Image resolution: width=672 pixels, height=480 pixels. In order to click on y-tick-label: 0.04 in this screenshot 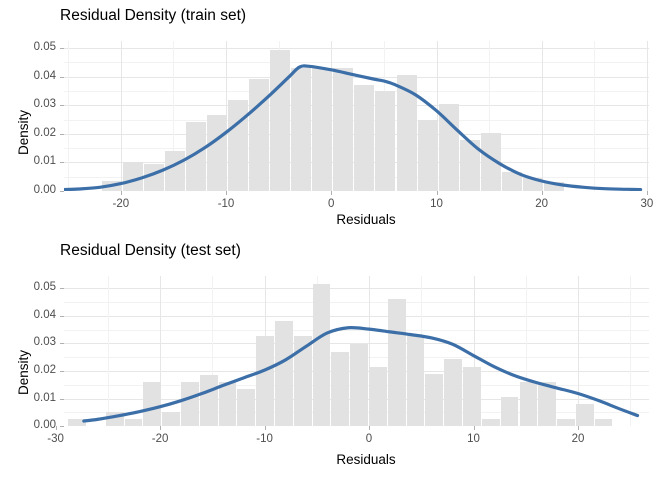, I will do `click(44, 314)`.